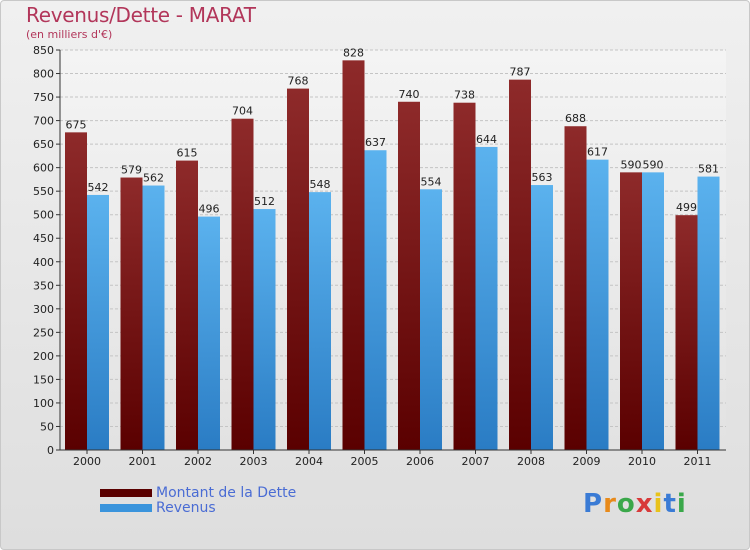  I want to click on logo-letter: r, so click(610, 504).